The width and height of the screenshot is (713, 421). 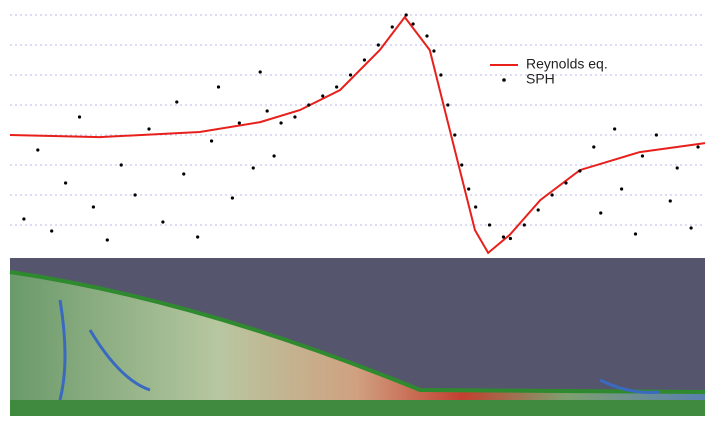 I want to click on legend: Reynolds eq.SPH, so click(x=549, y=71).